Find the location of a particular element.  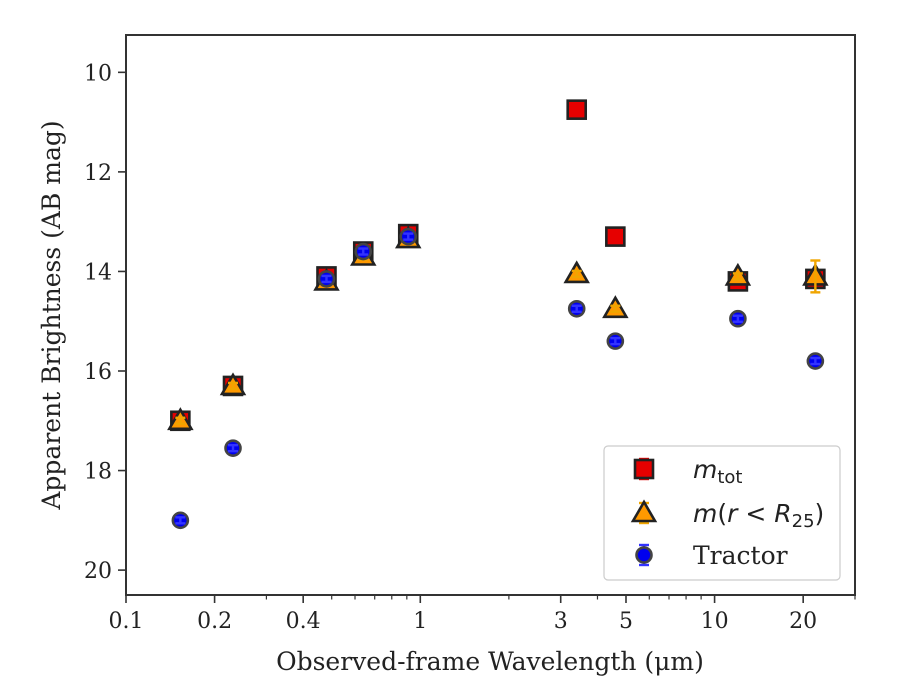

legend-triangle-marker is located at coordinates (644, 511).